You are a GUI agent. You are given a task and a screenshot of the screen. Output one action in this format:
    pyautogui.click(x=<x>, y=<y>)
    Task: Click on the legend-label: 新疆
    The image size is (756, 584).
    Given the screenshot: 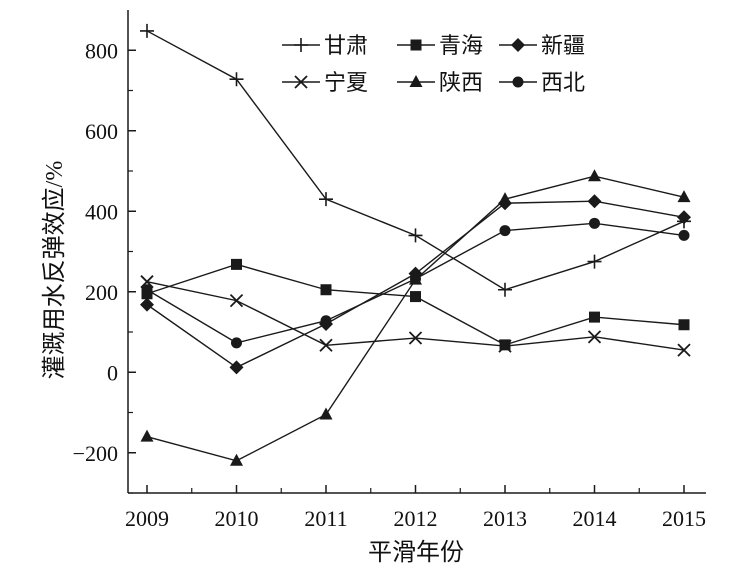 What is the action you would take?
    pyautogui.click(x=563, y=45)
    